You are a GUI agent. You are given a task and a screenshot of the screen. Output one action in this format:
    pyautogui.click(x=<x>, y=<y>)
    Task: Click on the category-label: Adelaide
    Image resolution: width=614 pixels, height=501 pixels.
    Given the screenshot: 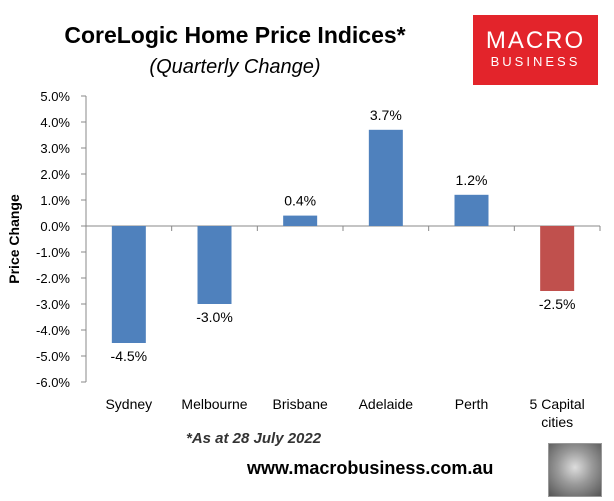 What is the action you would take?
    pyautogui.click(x=386, y=404)
    